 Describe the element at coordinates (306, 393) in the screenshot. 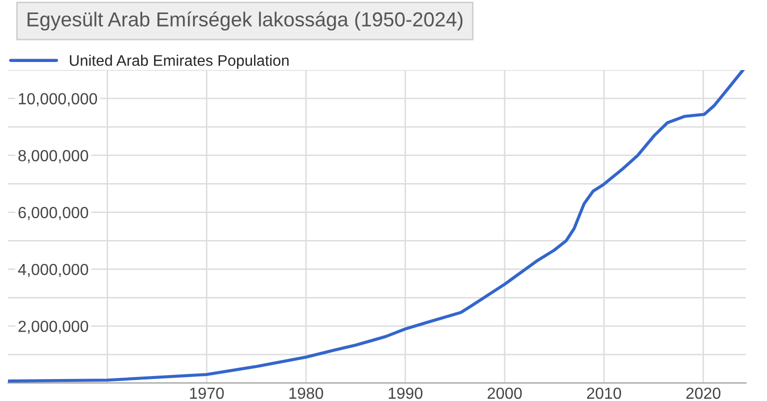

I see `x-tick-label: 1980` at that location.